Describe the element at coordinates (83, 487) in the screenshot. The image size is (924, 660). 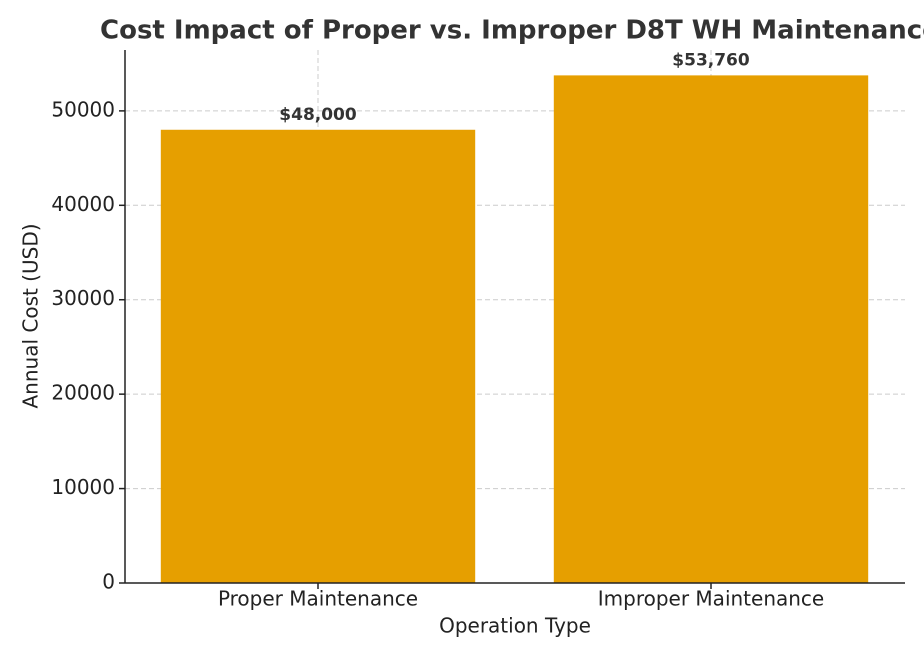
I see `y-tick-label: 10000` at that location.